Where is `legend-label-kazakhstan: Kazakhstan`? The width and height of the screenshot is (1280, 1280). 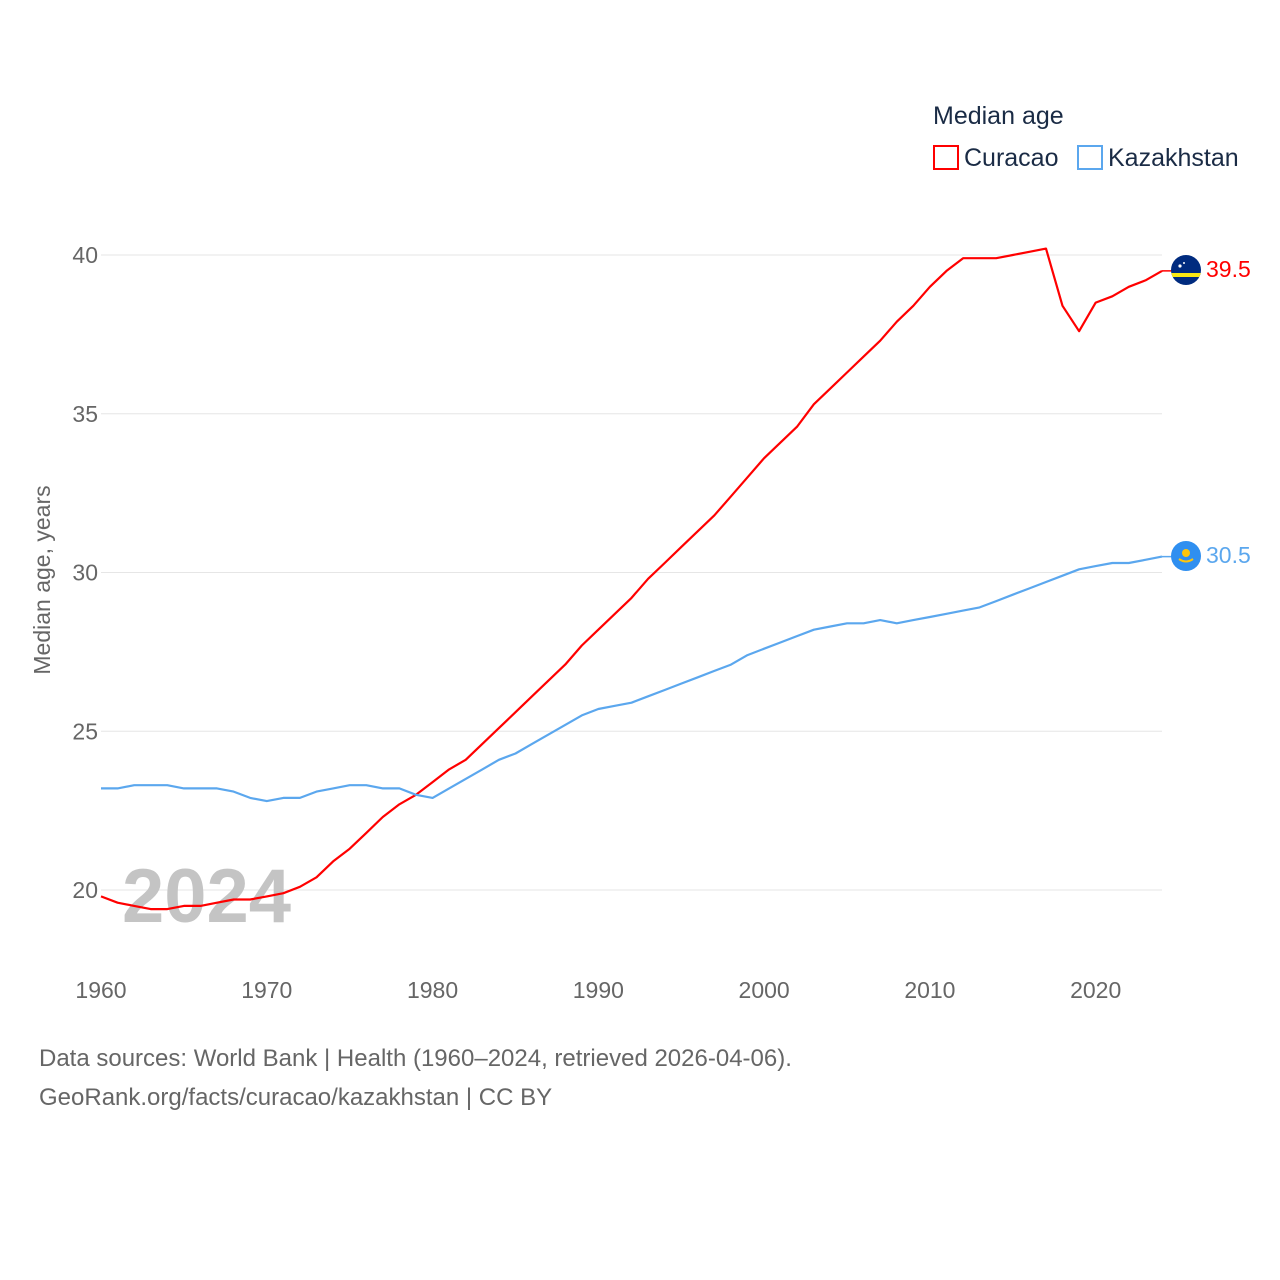
legend-label-kazakhstan: Kazakhstan is located at coordinates (1173, 158).